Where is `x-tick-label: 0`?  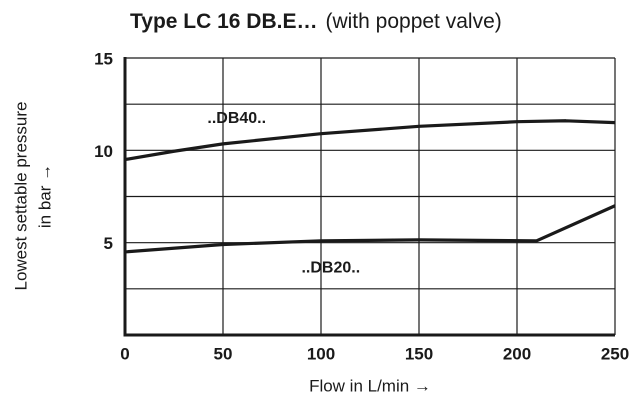
x-tick-label: 0 is located at coordinates (124, 353).